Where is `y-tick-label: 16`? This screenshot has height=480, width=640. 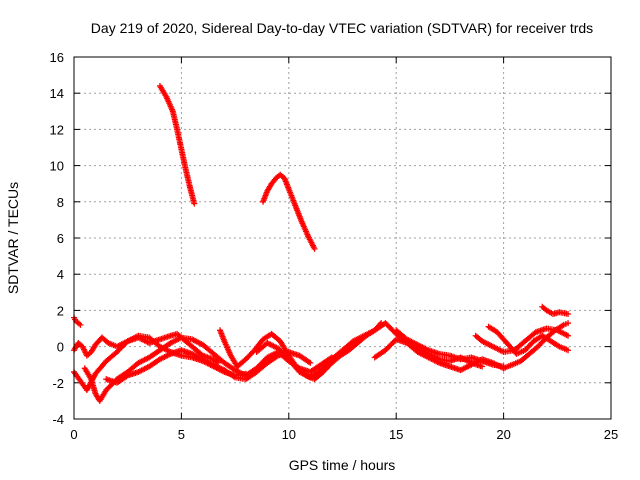
y-tick-label: 16 is located at coordinates (57, 57).